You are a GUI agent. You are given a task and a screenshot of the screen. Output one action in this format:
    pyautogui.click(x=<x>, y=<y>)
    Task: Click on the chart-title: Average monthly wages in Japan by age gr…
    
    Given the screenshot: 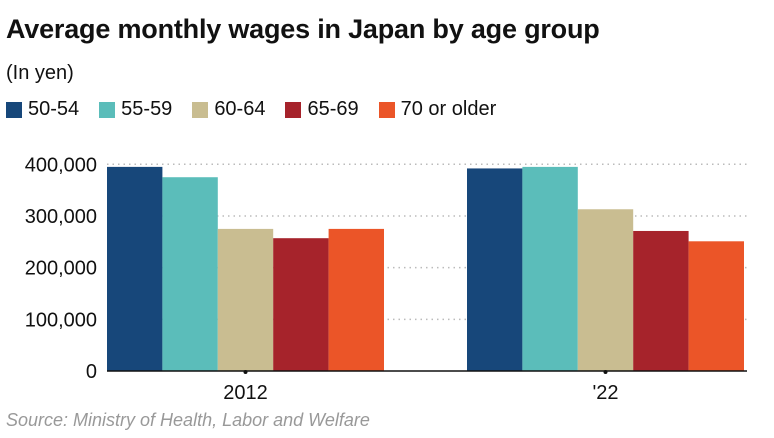 What is the action you would take?
    pyautogui.click(x=303, y=29)
    